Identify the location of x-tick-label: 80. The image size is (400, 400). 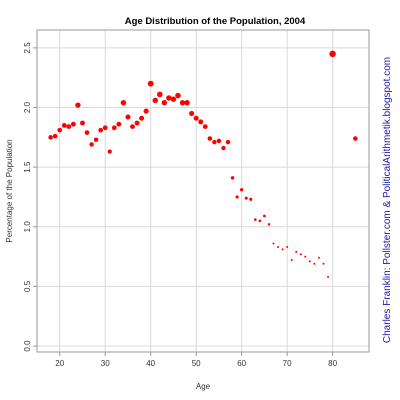
(332, 363).